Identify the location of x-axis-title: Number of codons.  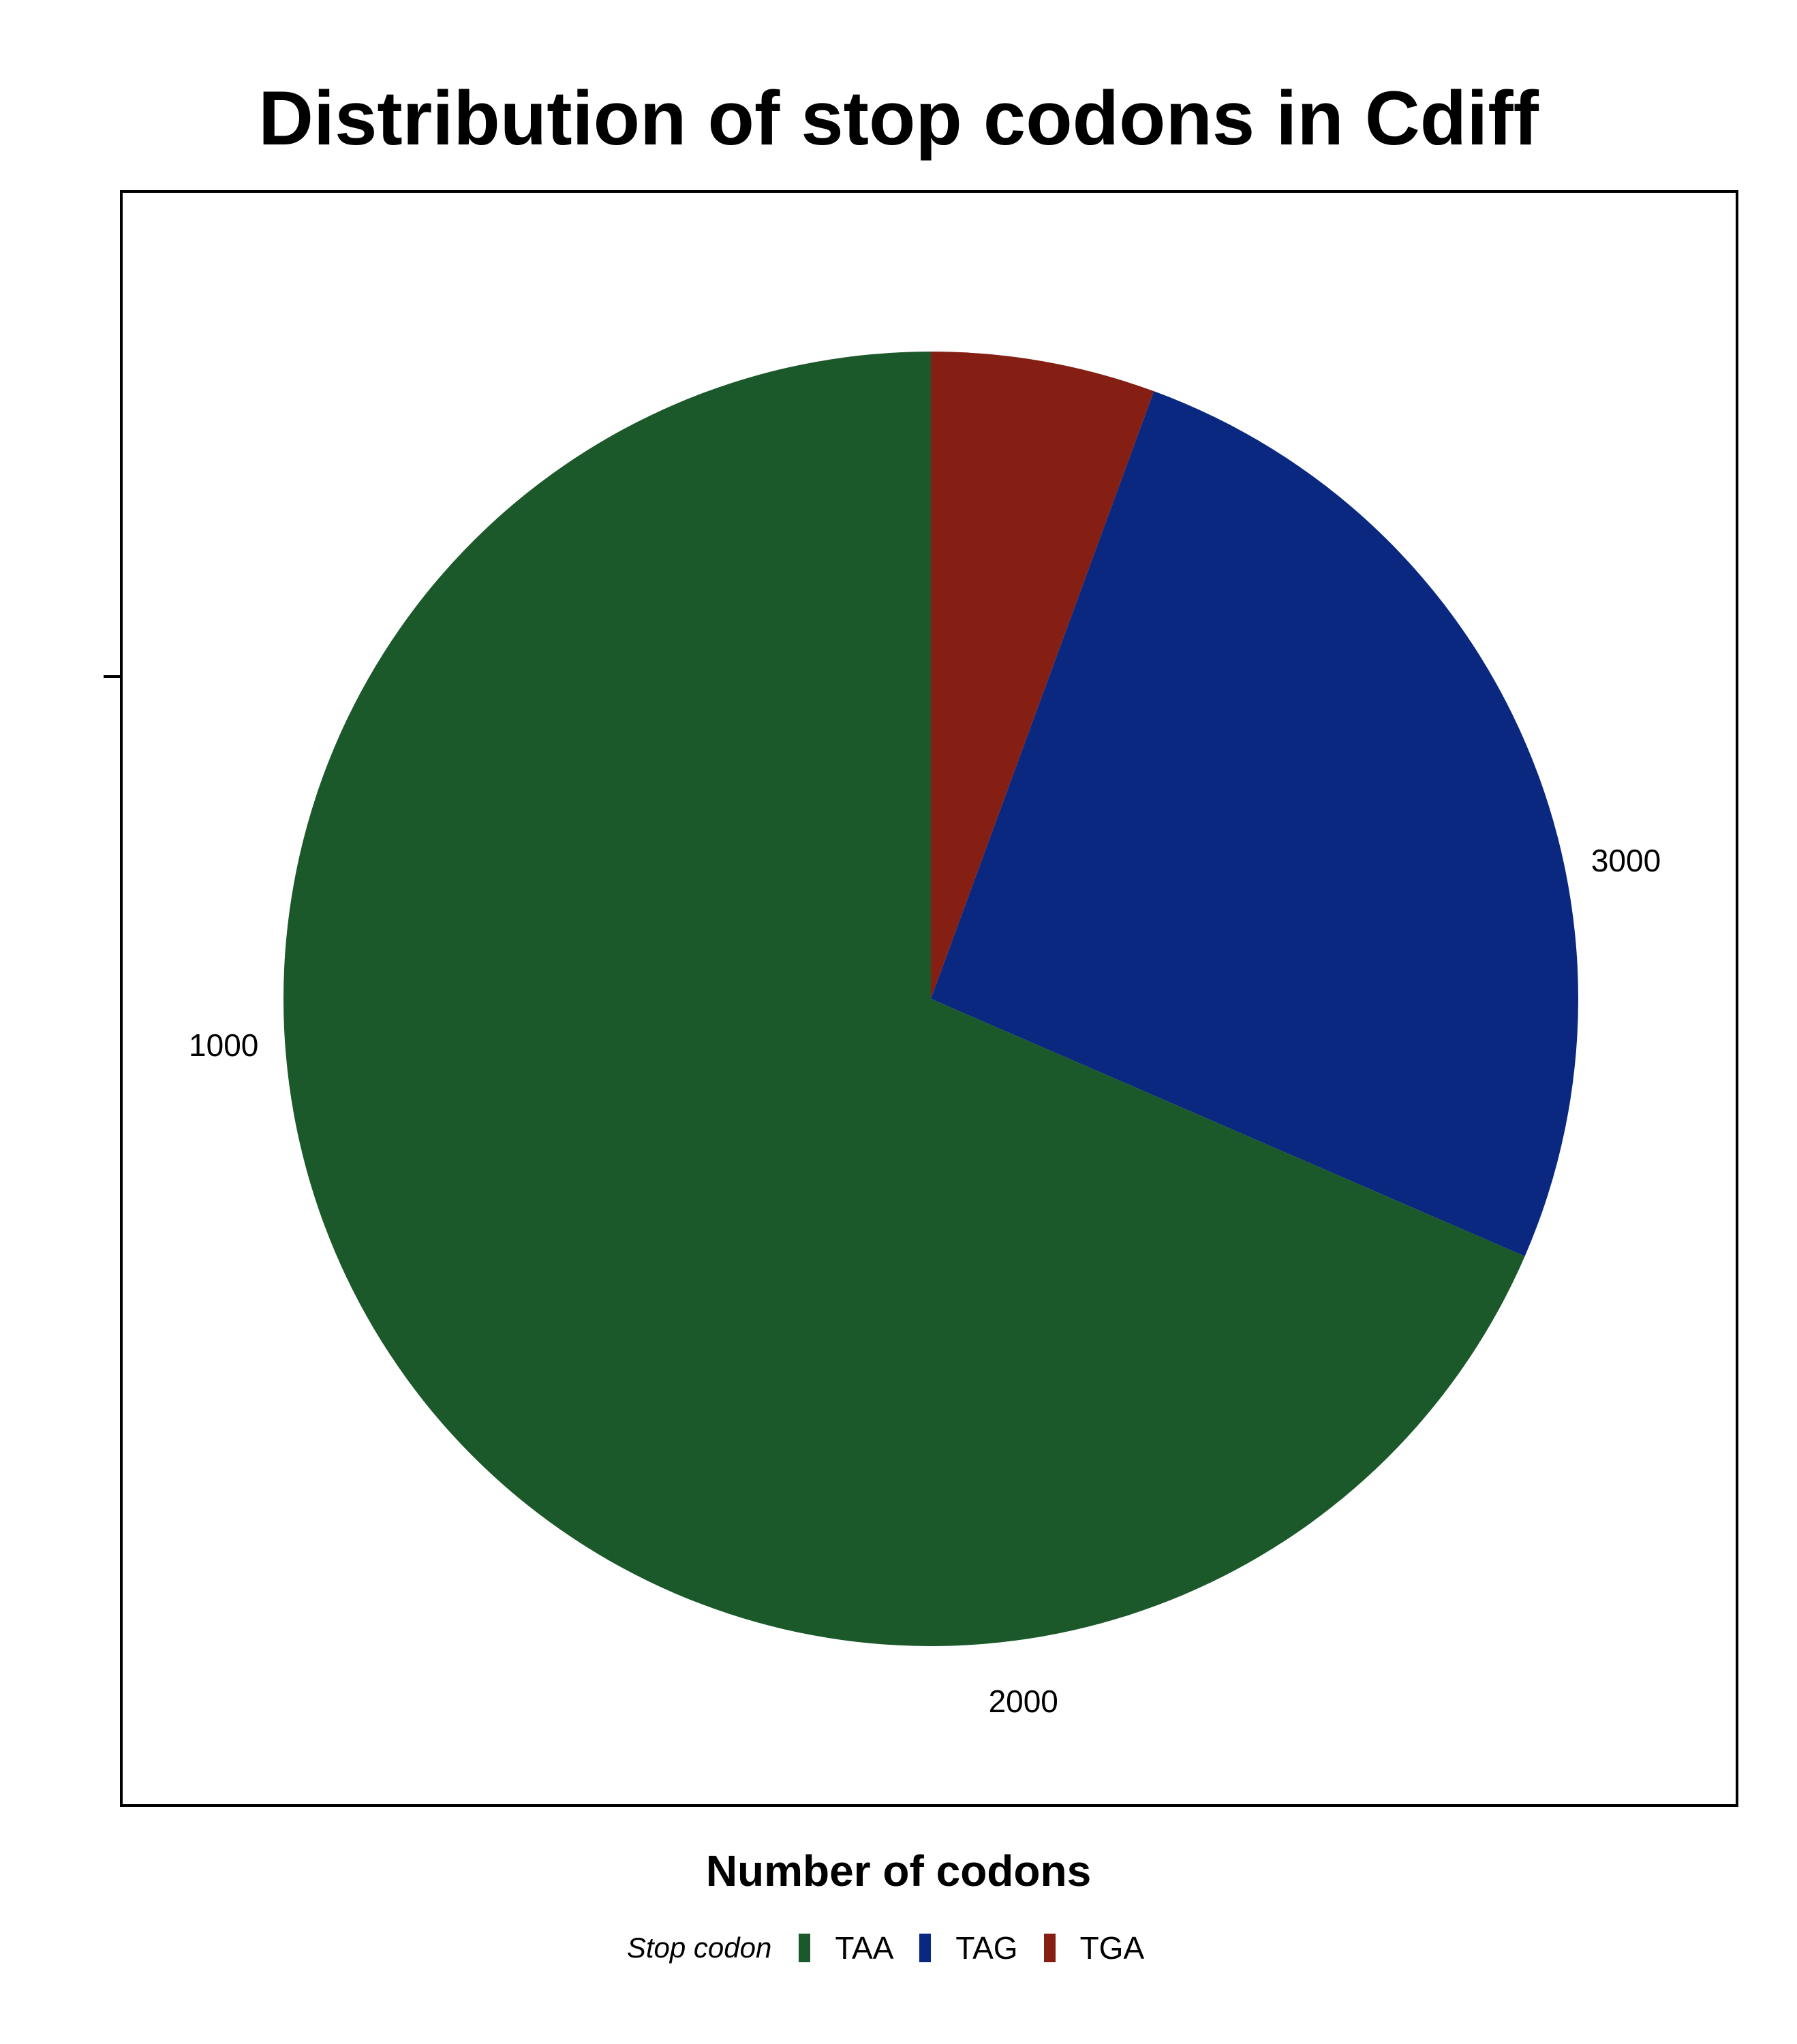
(898, 1870).